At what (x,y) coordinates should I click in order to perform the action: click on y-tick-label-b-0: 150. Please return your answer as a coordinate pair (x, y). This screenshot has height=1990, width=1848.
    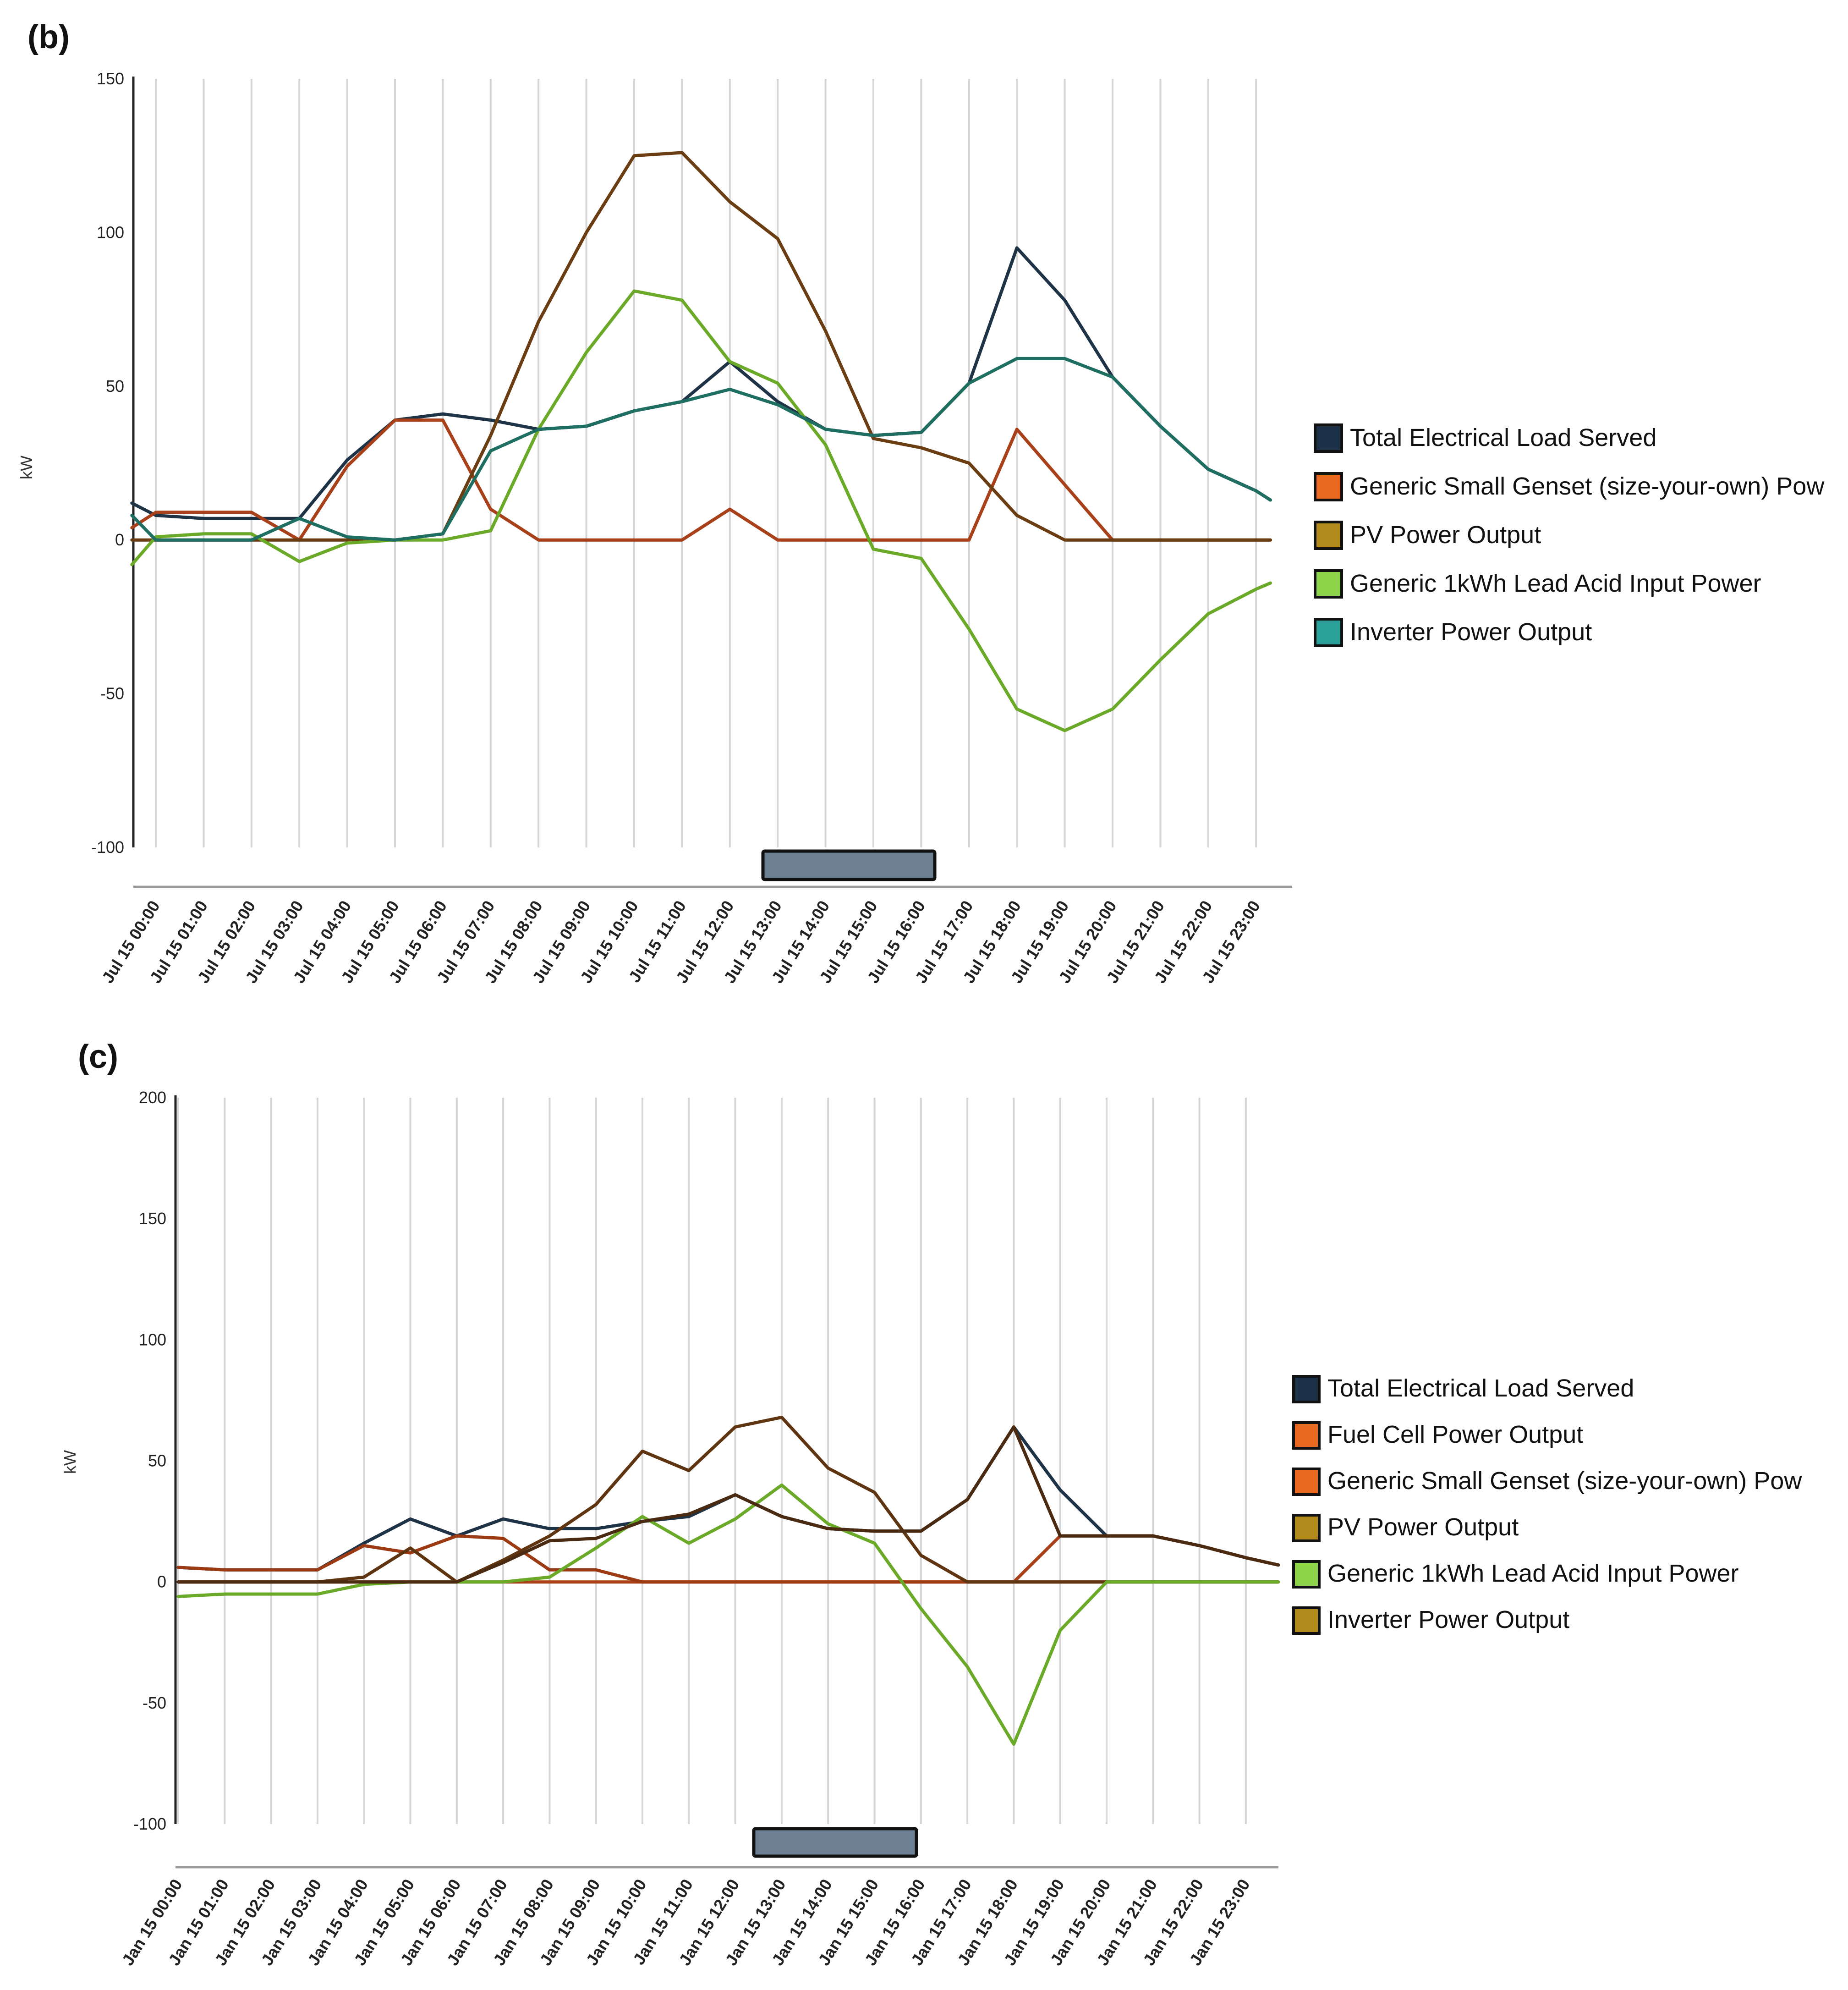
    Looking at the image, I should click on (110, 78).